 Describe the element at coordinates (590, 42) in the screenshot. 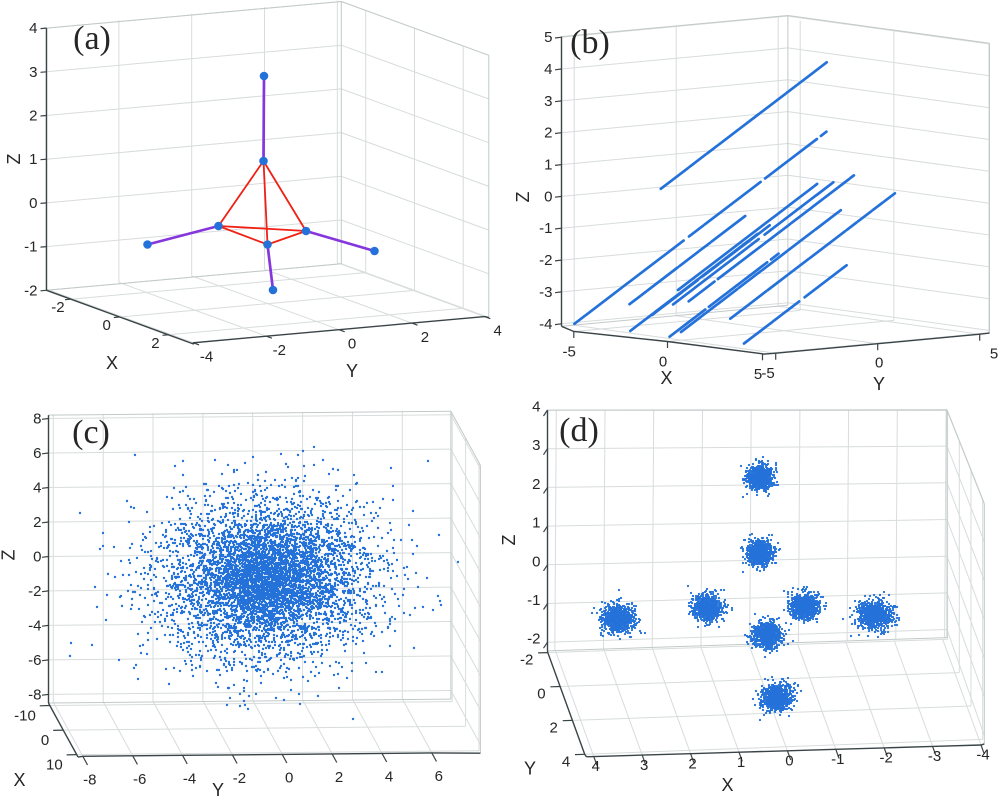

I see `svg-text: (b)` at that location.